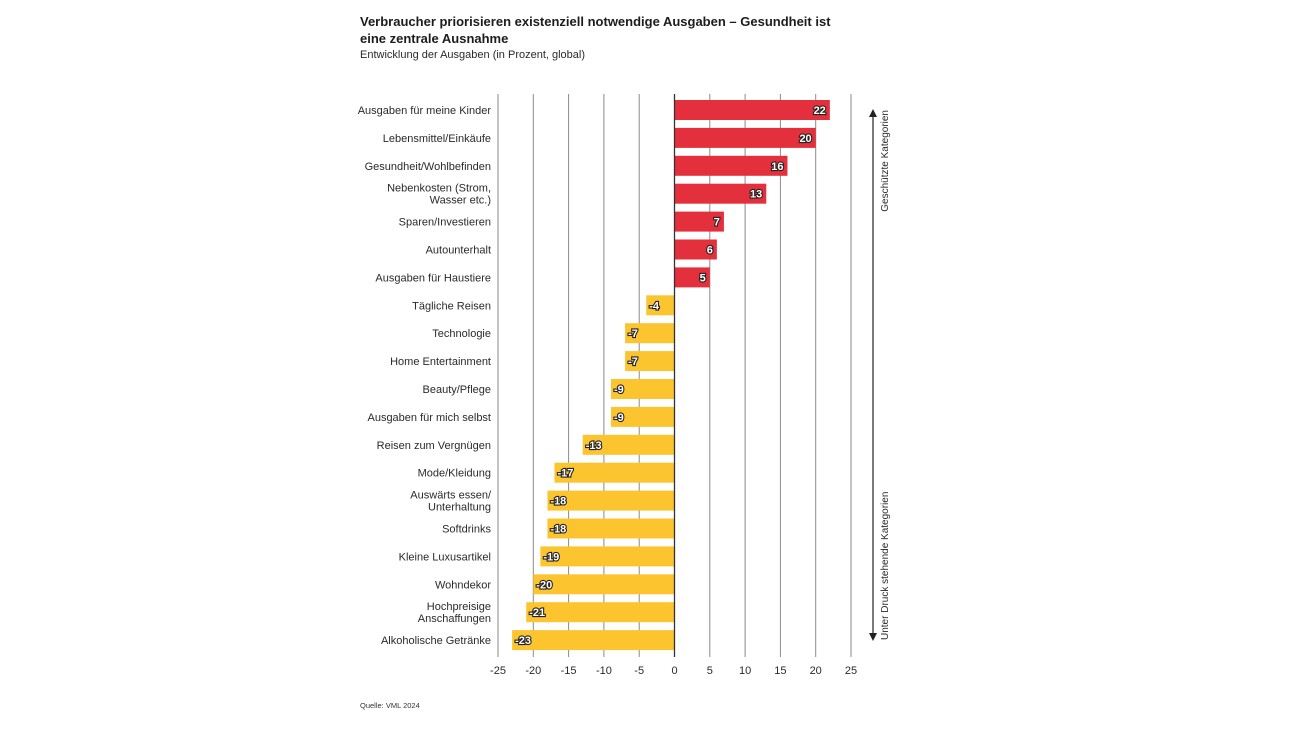  Describe the element at coordinates (873, 113) in the screenshot. I see `arrow-up-icon` at that location.